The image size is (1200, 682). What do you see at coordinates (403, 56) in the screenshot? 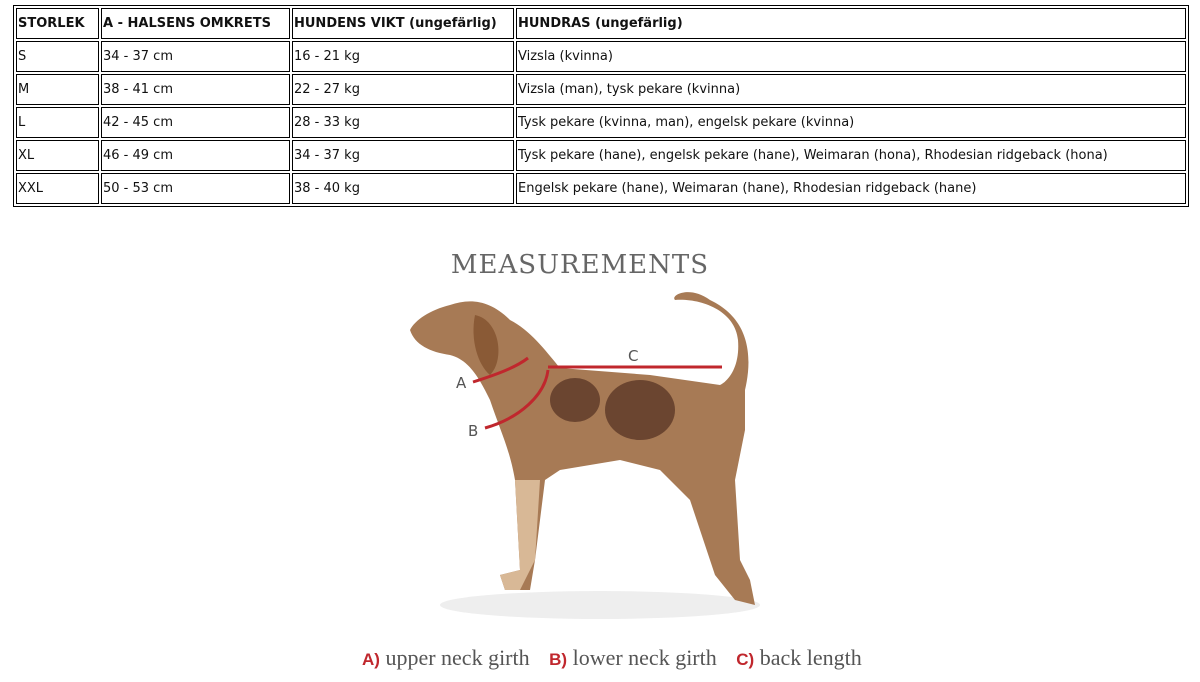
I see `table-cell: 16 - 21 kg` at bounding box center [403, 56].